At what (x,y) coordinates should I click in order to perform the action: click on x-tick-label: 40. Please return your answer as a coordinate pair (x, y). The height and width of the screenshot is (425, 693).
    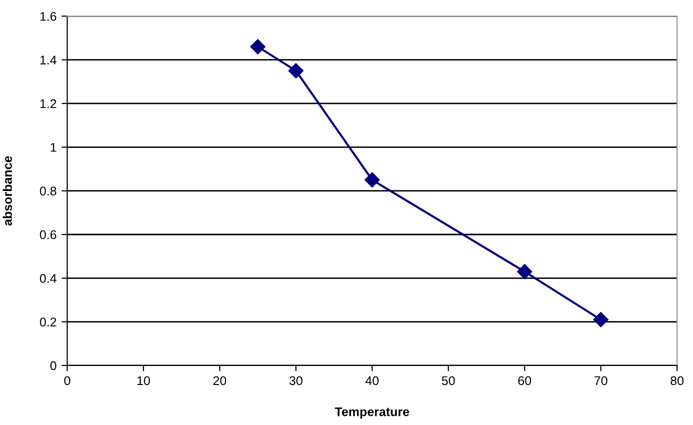
    Looking at the image, I should click on (372, 381).